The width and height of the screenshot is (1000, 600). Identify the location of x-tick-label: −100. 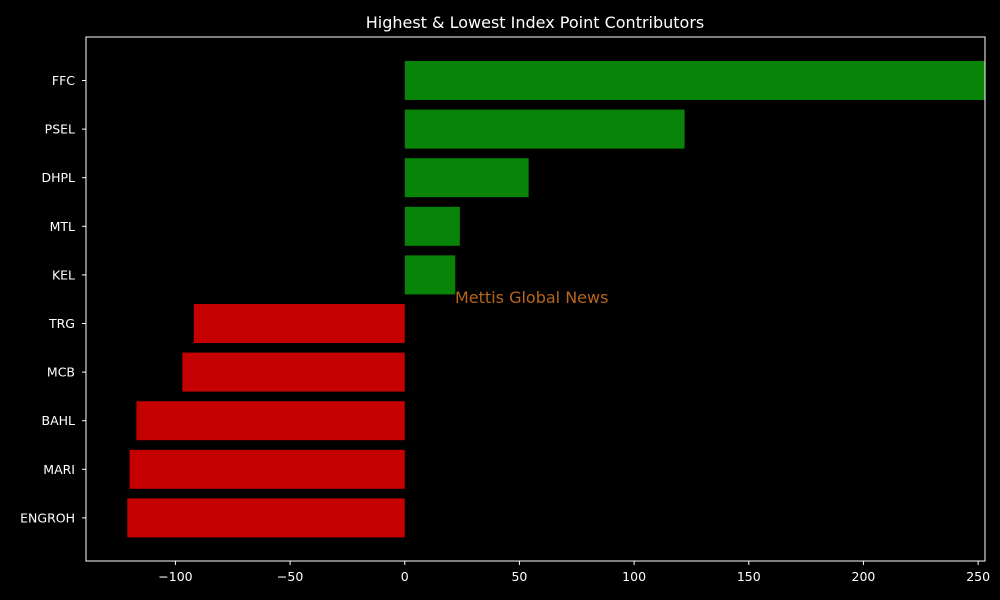
(175, 576).